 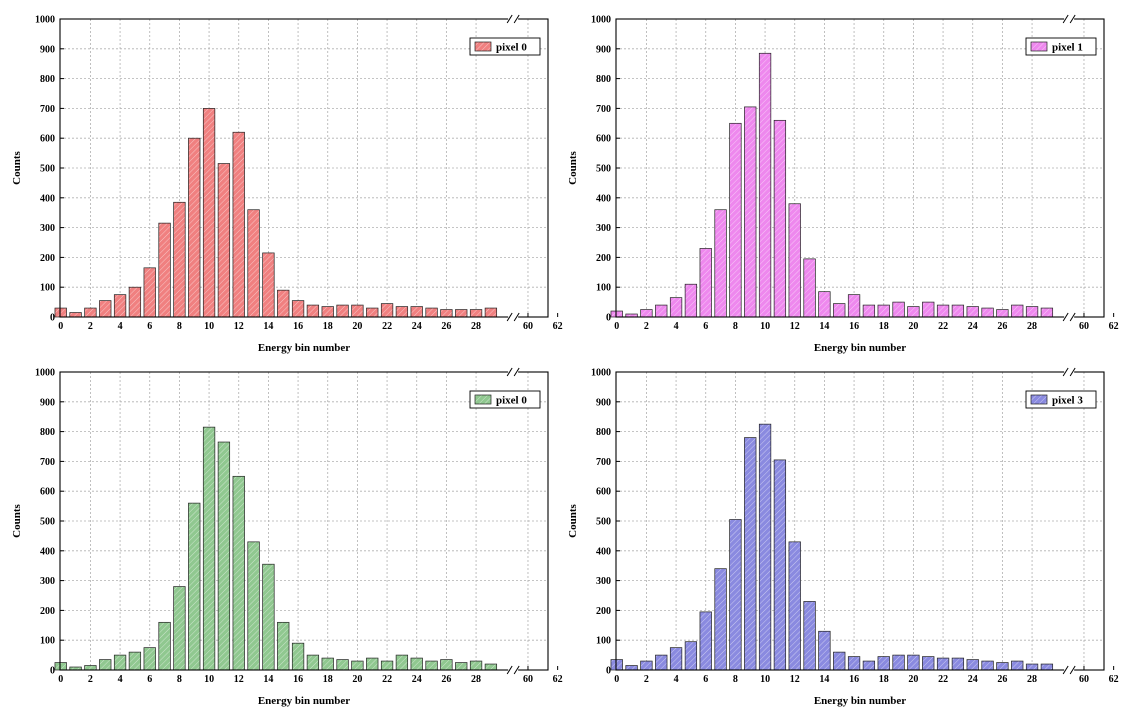 What do you see at coordinates (603, 551) in the screenshot?
I see `y-tick-label: 400` at bounding box center [603, 551].